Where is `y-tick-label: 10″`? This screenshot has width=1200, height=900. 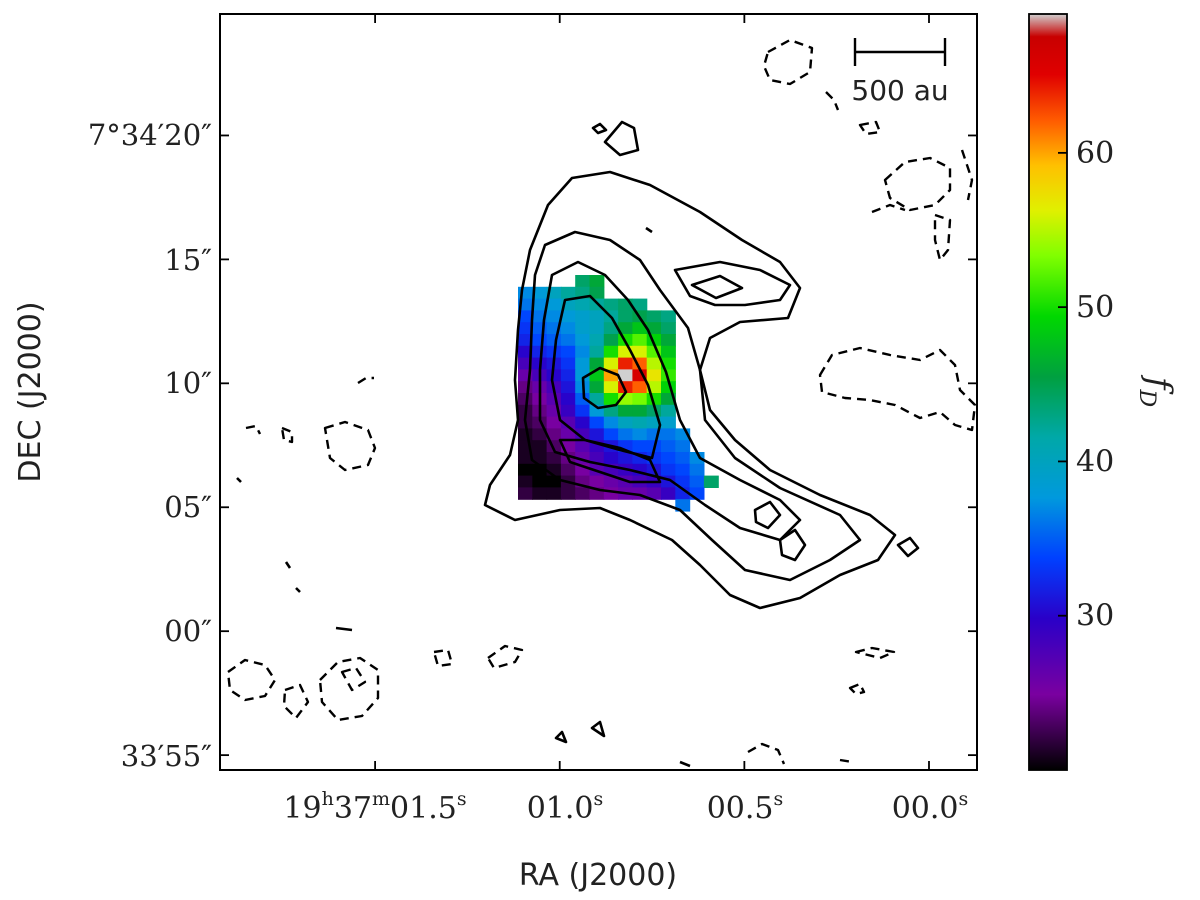
y-tick-label: 10″ is located at coordinates (188, 383).